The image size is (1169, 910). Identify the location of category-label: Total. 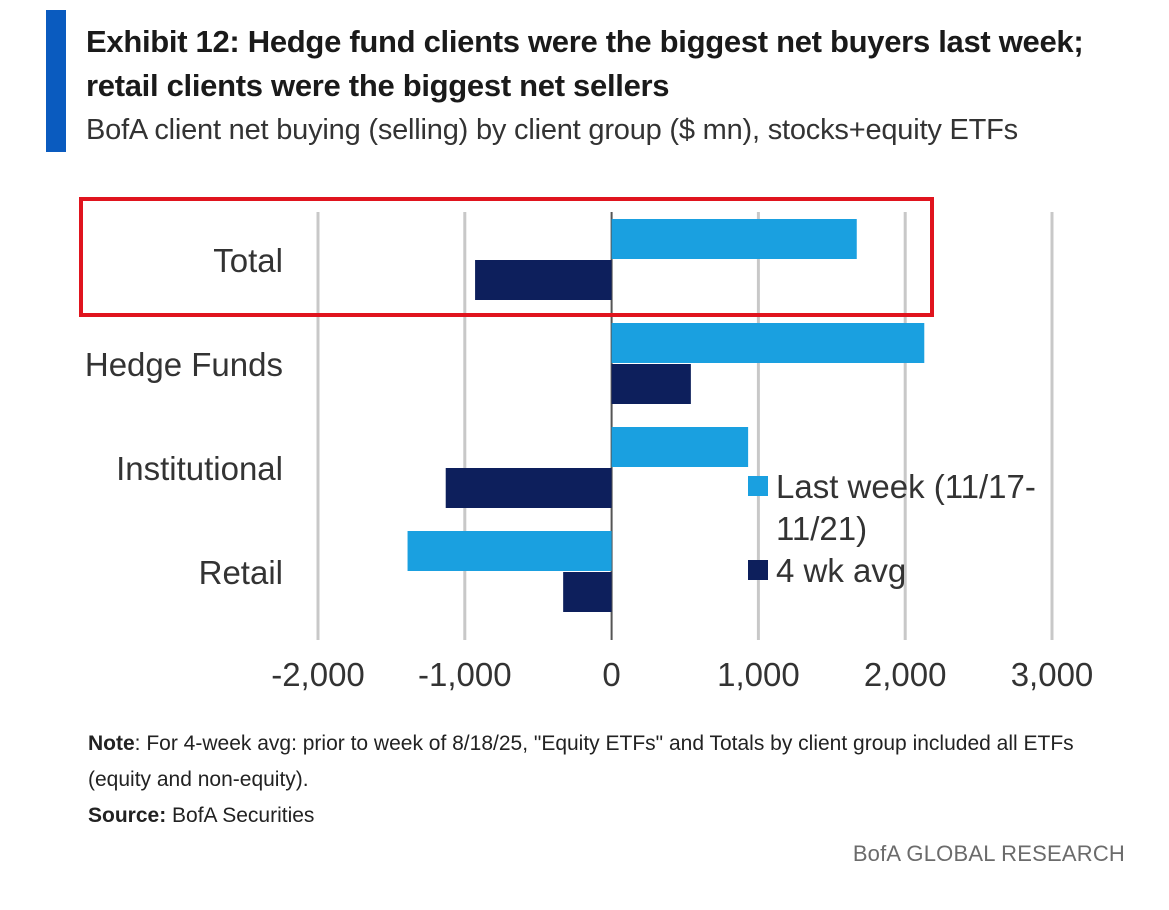
(248, 260).